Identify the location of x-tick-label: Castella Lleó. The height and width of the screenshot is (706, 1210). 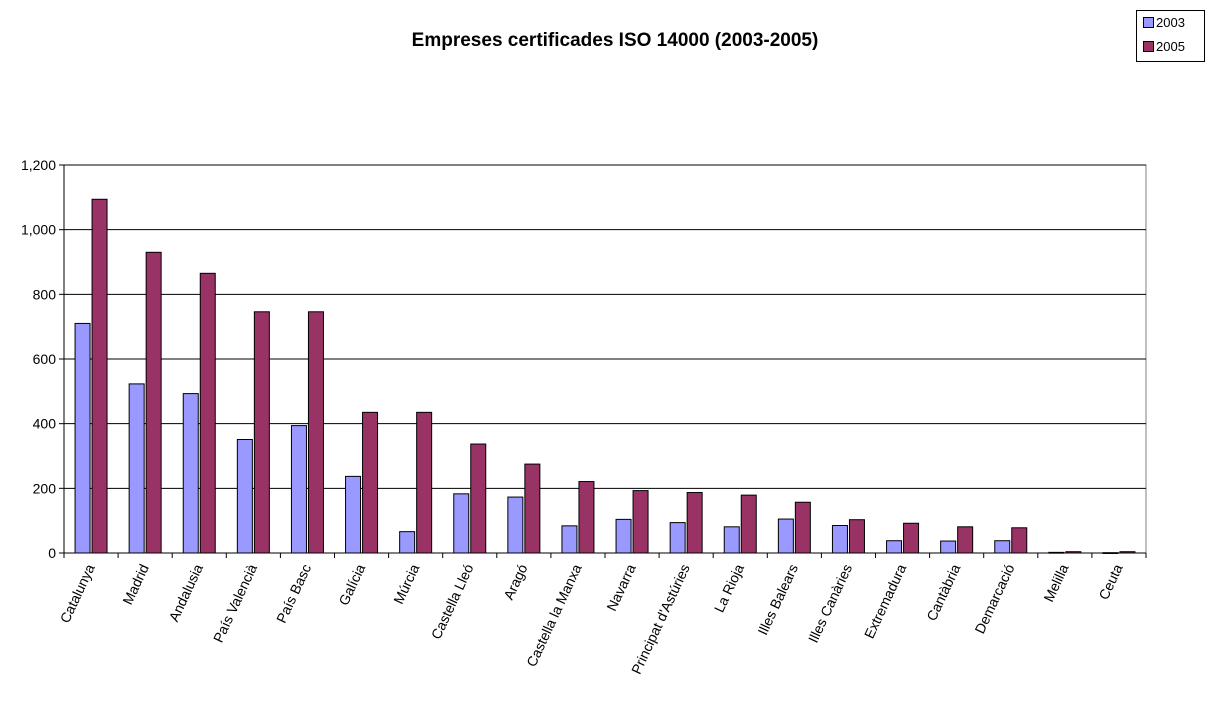
(452, 601).